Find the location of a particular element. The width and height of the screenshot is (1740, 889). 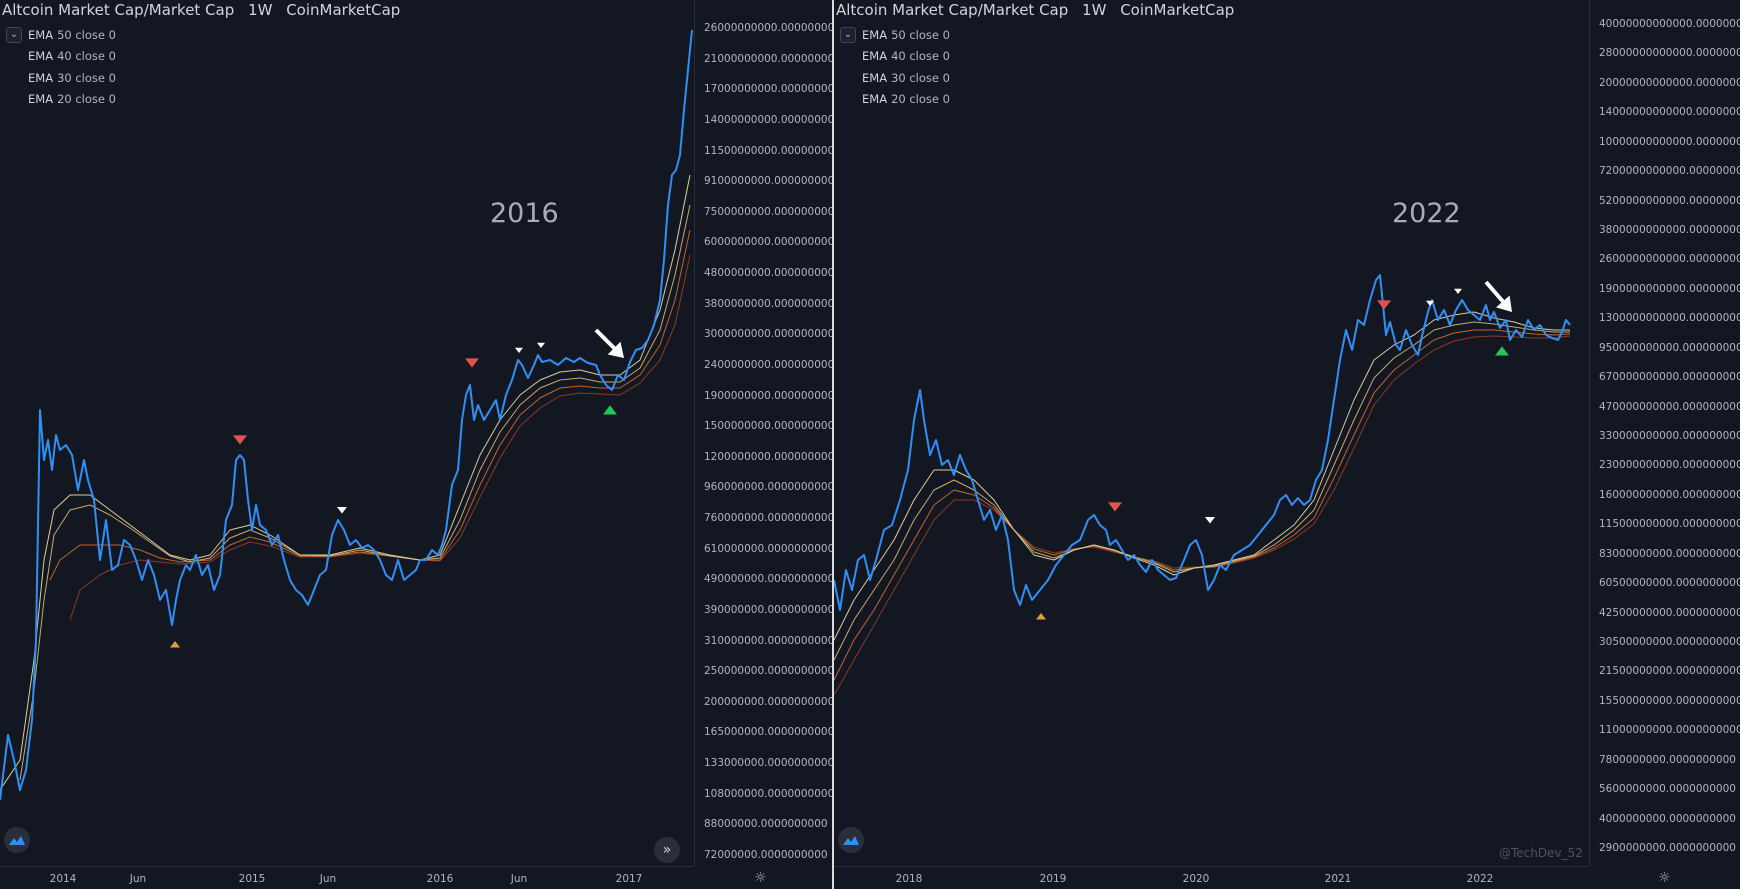

price-axis-label: 1300000000000.0000000000 is located at coordinates (1669, 318).